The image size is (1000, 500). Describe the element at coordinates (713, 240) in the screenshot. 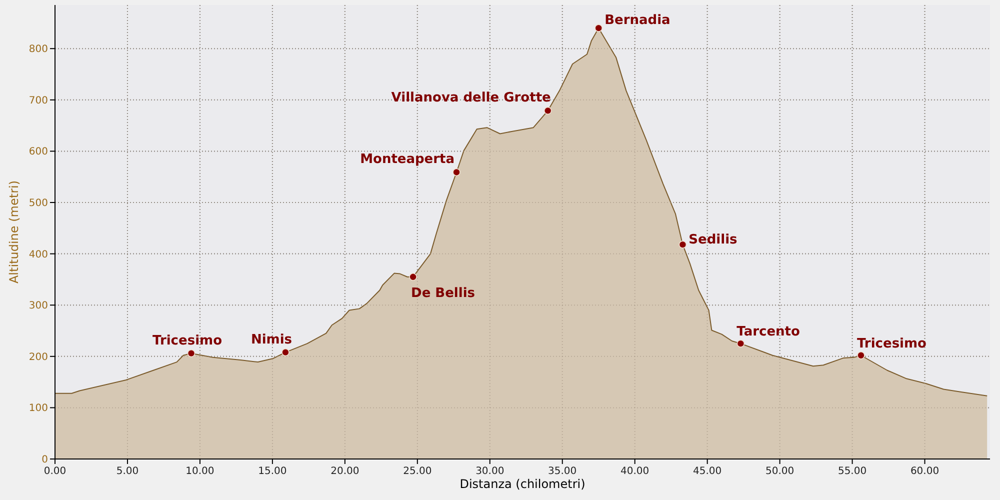

I see `annotation: Sedilis` at that location.